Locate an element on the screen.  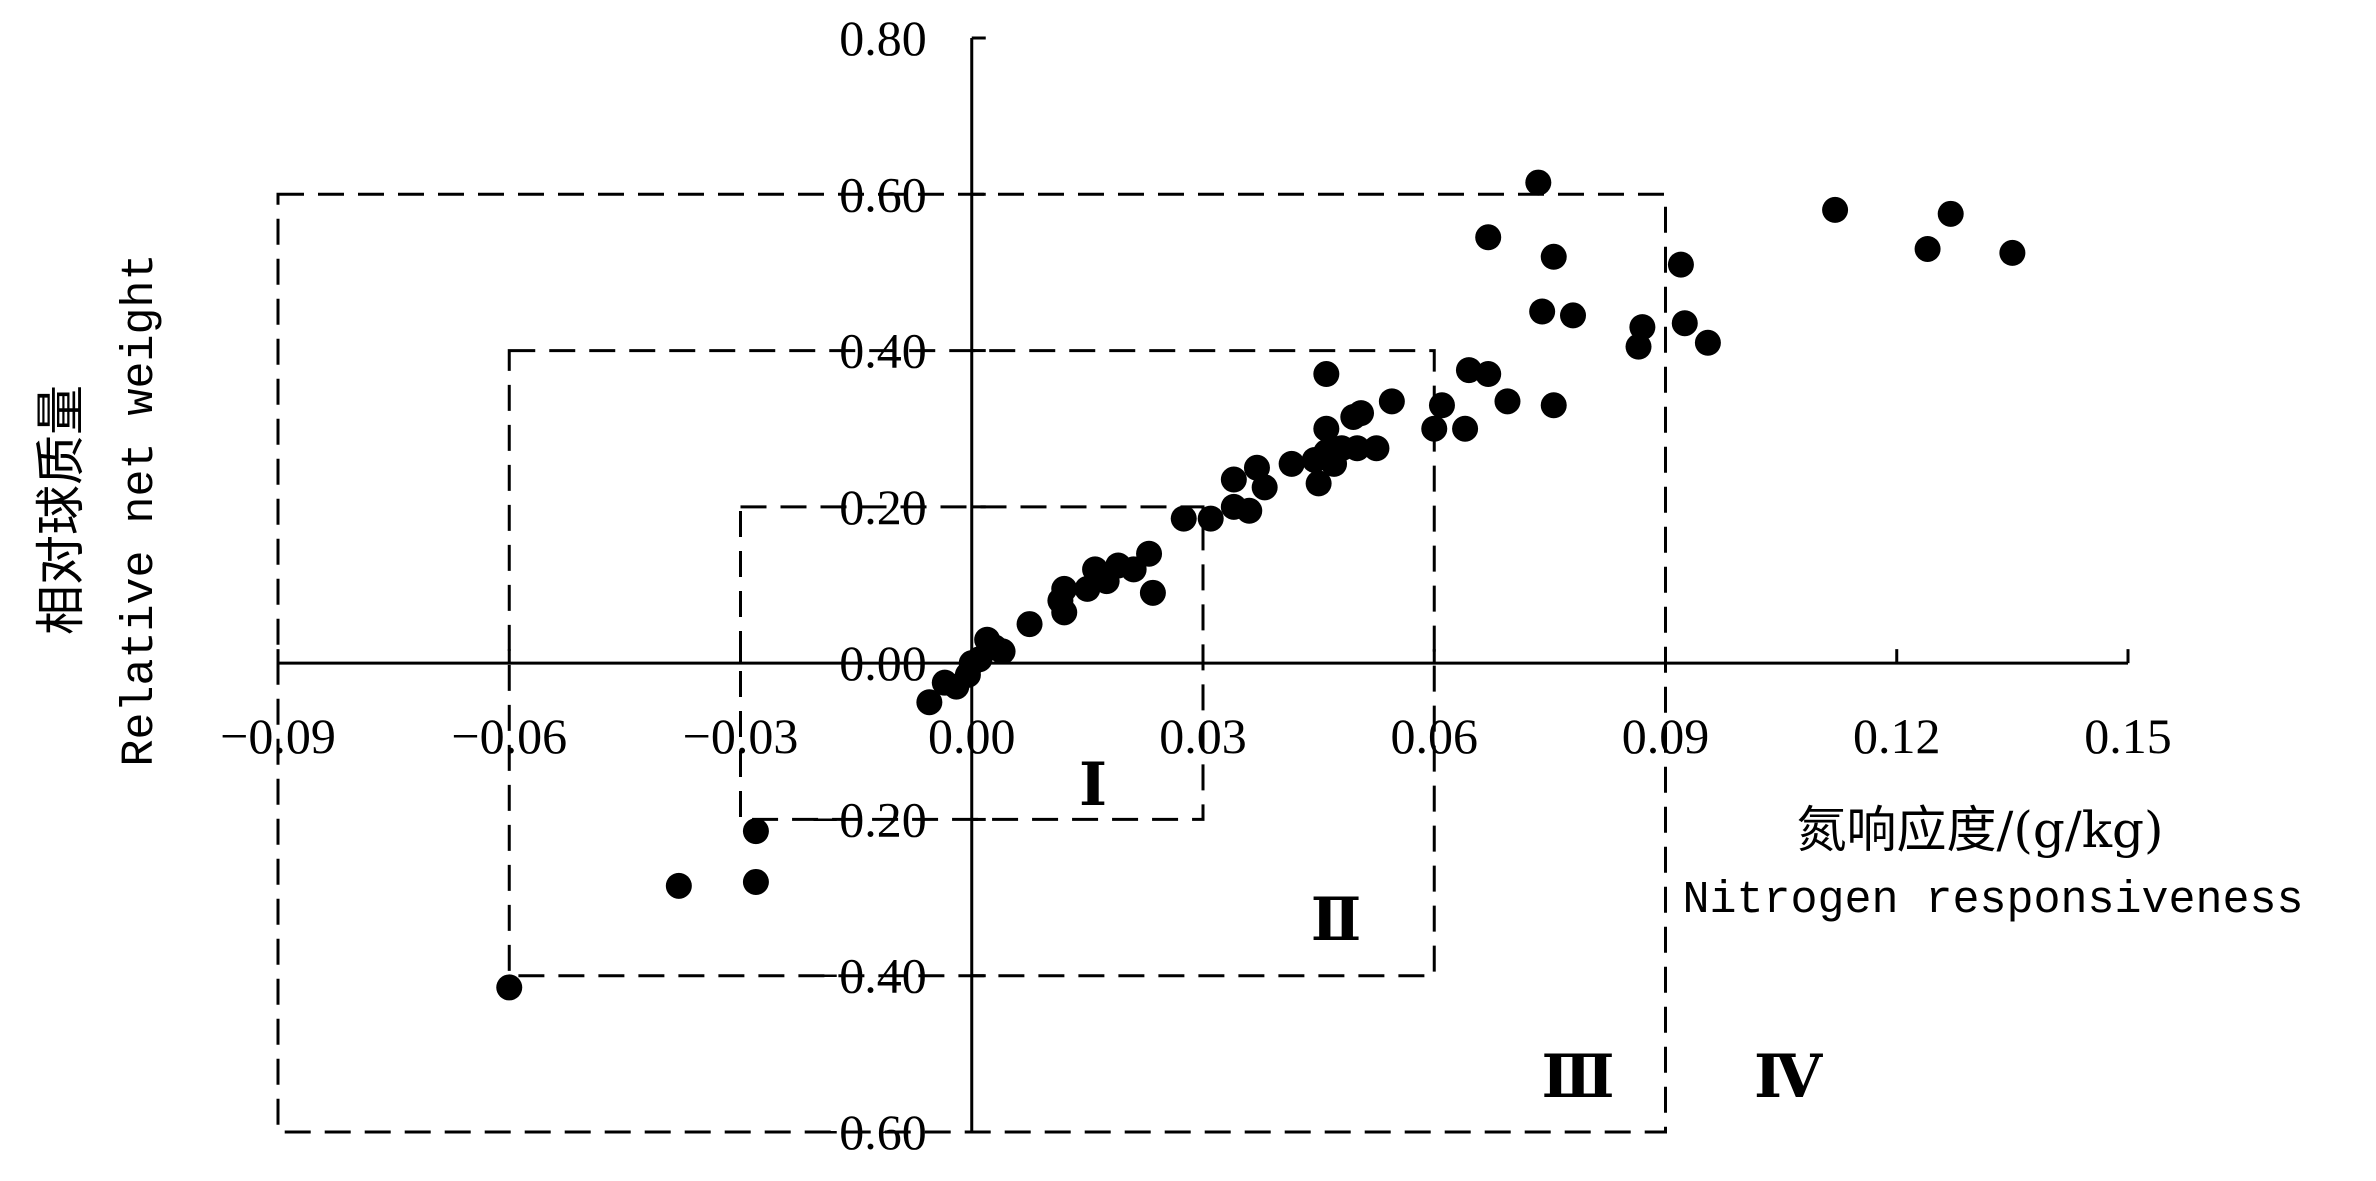
region-label-2: Ⅱ is located at coordinates (1336, 920).